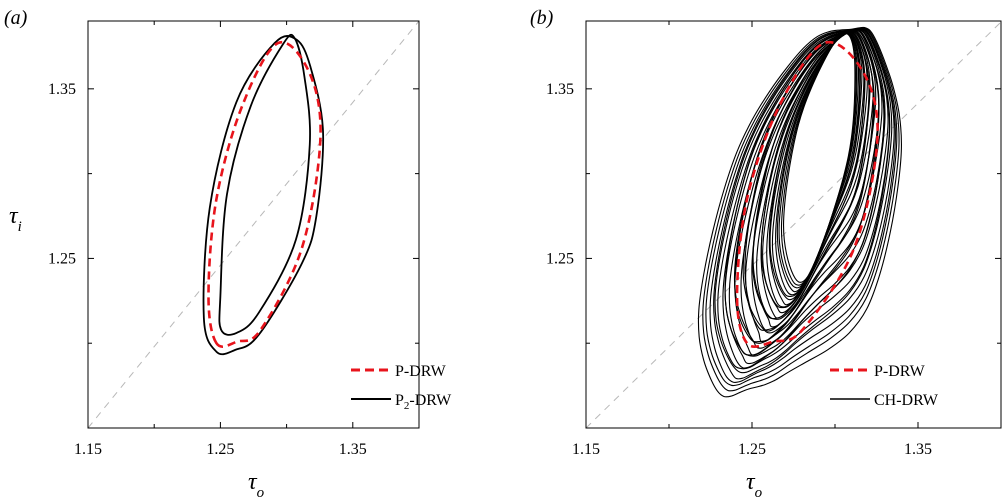  Describe the element at coordinates (900, 371) in the screenshot. I see `legend-b-label-p-drw: P-DRW` at that location.